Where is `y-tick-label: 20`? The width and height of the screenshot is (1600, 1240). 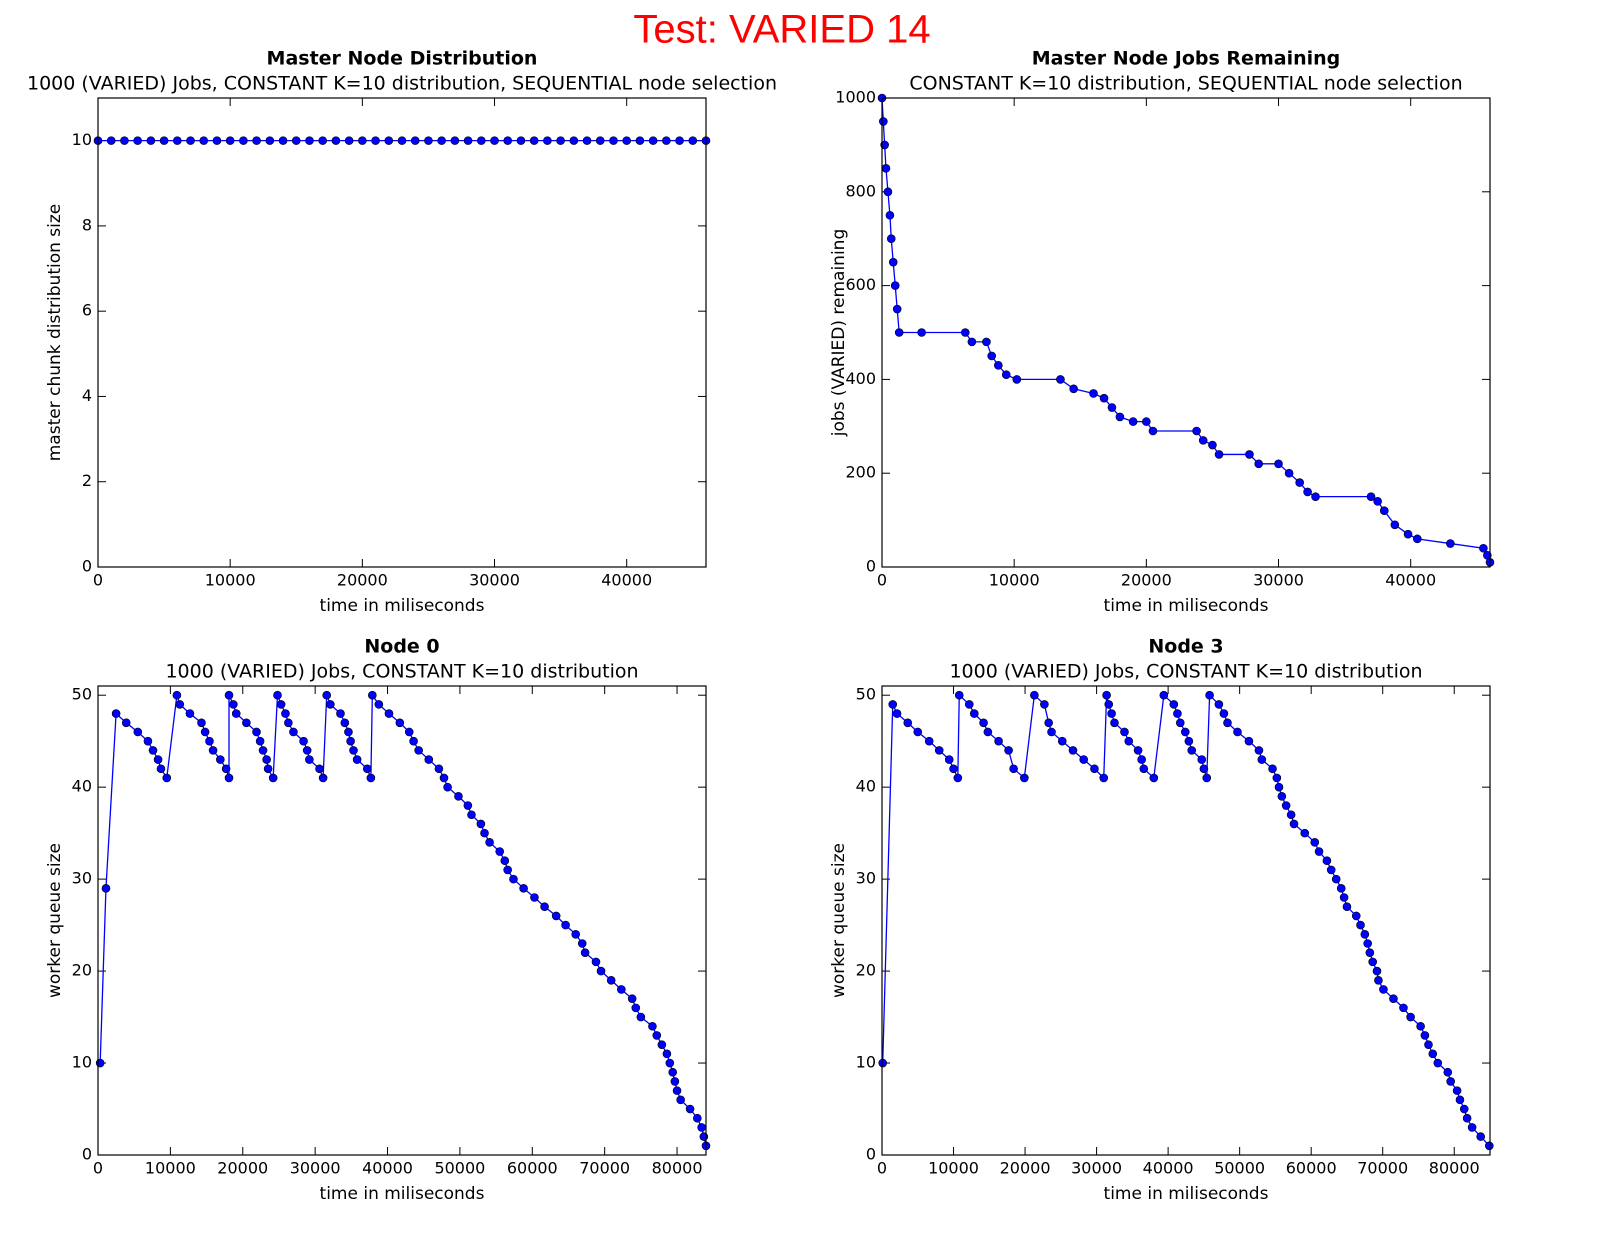 y-tick-label: 20 is located at coordinates (82, 970).